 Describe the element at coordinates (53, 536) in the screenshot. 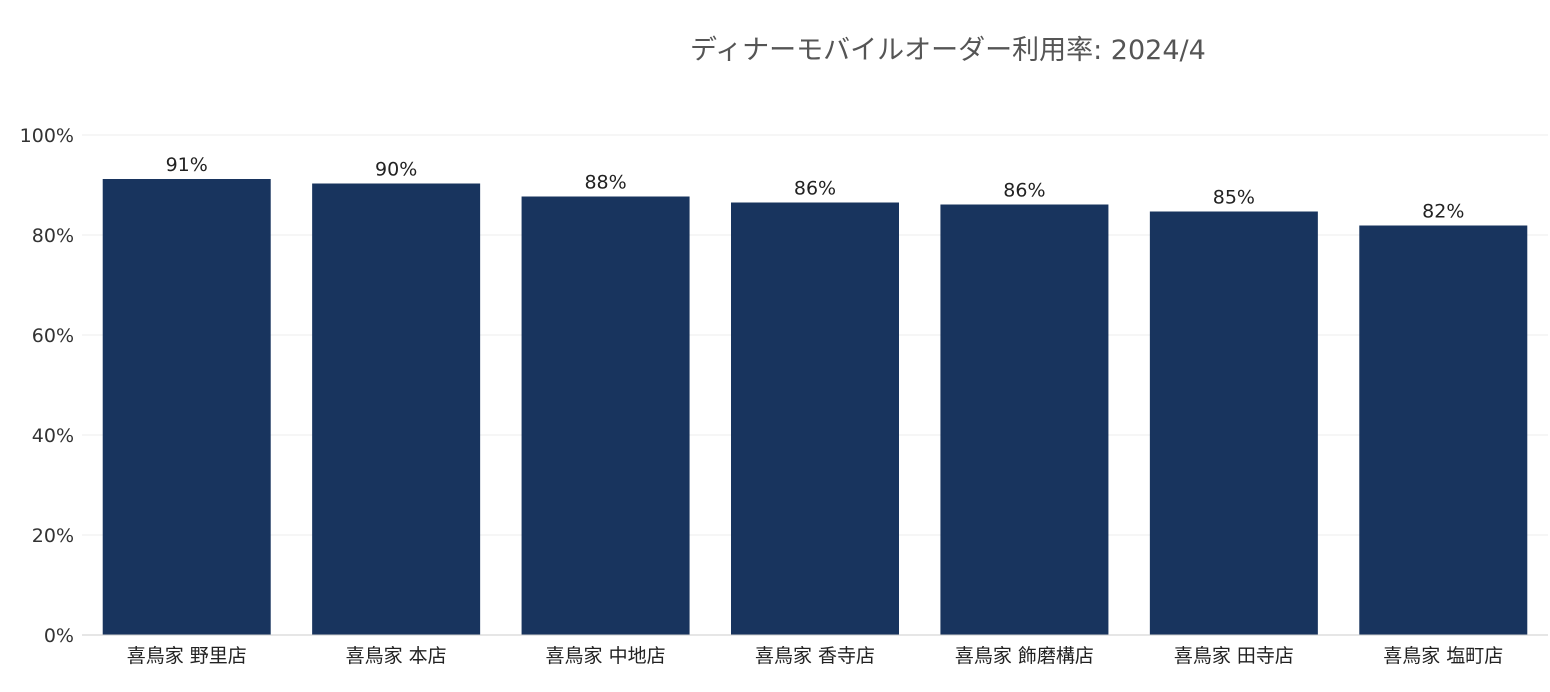

I see `y-tick-label: 20%` at that location.